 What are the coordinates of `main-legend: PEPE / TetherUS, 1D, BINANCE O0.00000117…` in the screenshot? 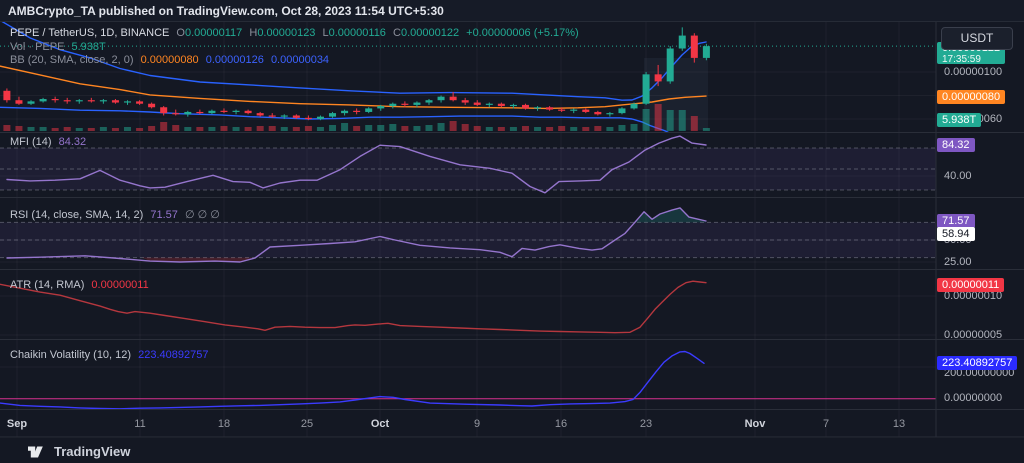 It's located at (296, 33).